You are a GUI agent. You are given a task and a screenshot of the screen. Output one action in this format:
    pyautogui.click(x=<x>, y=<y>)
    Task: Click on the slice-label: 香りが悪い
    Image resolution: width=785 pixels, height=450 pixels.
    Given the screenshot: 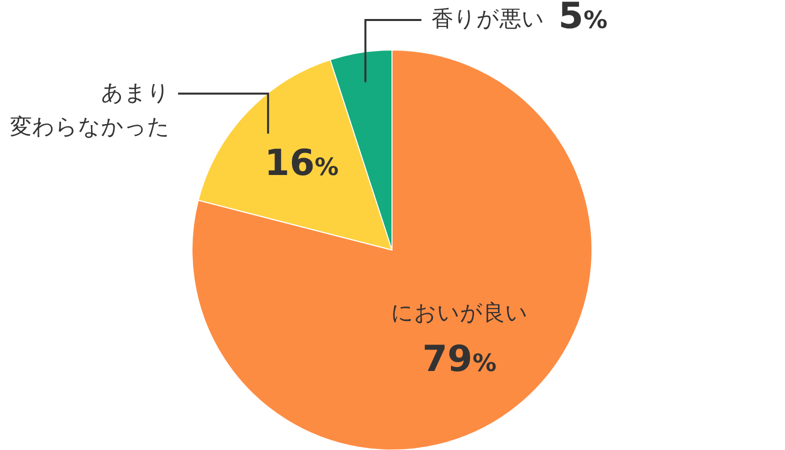 What is the action you would take?
    pyautogui.click(x=487, y=20)
    